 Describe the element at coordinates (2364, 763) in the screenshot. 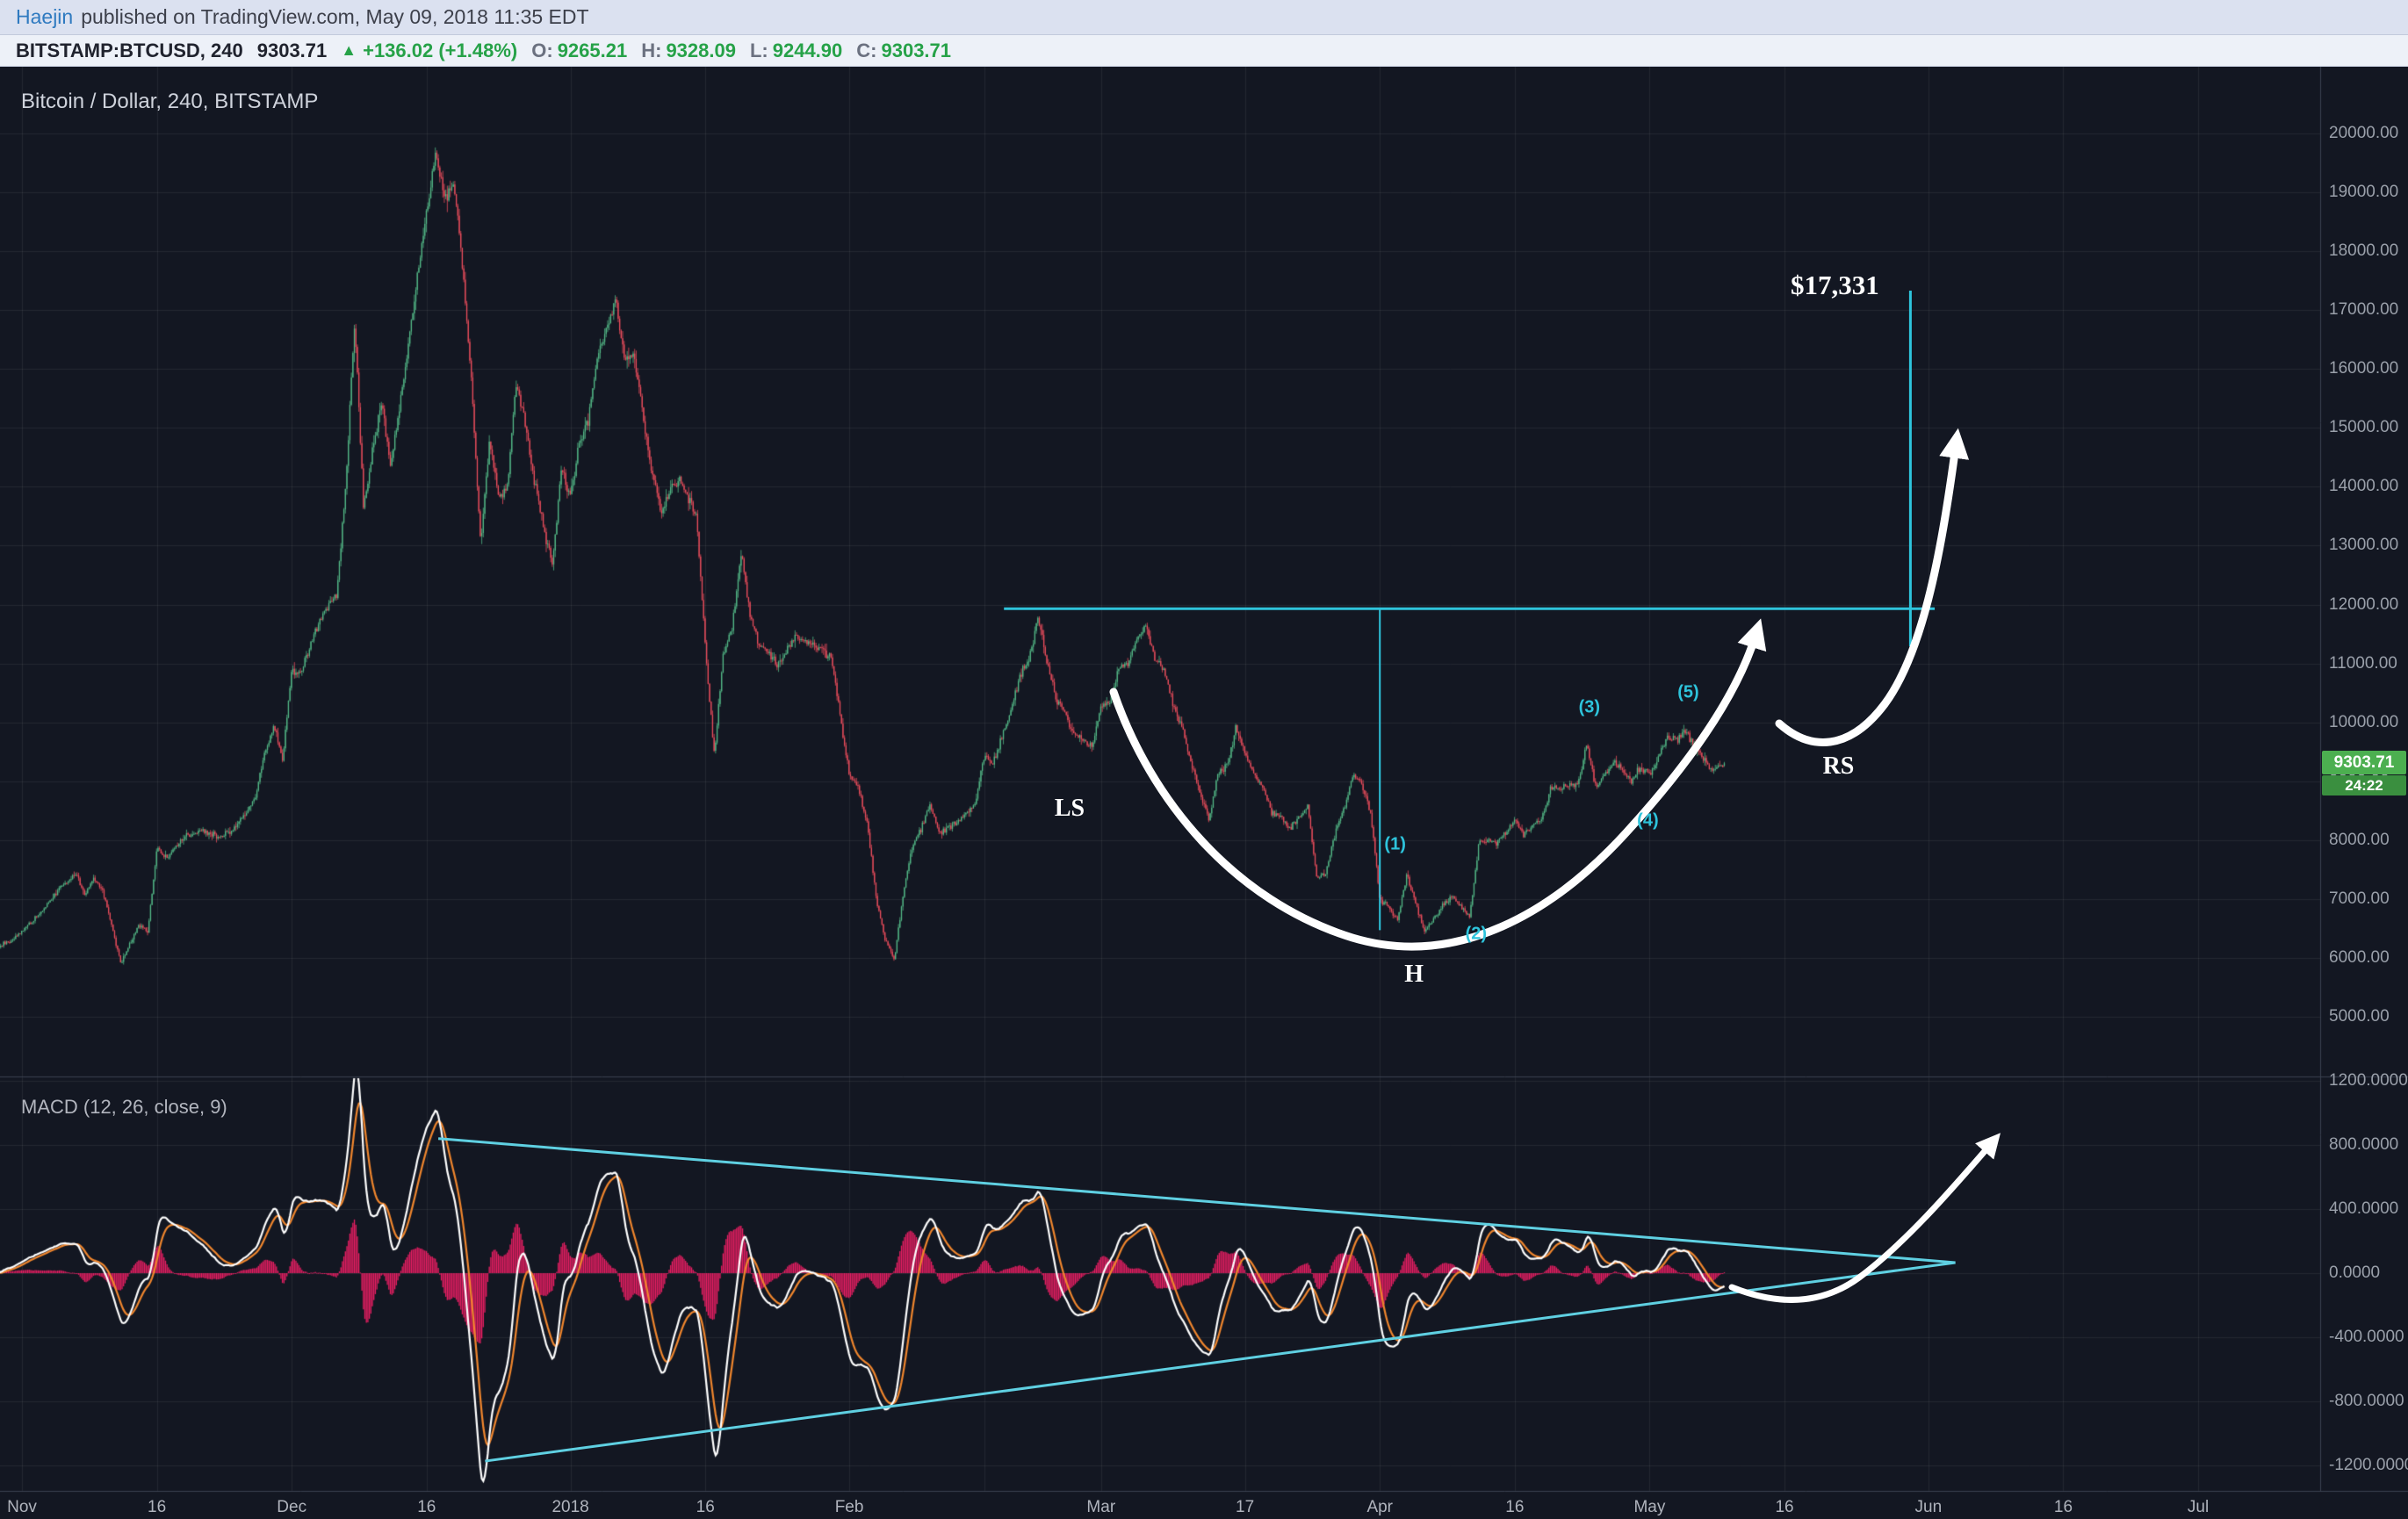

I see `current-price-badge: 9303.71` at that location.